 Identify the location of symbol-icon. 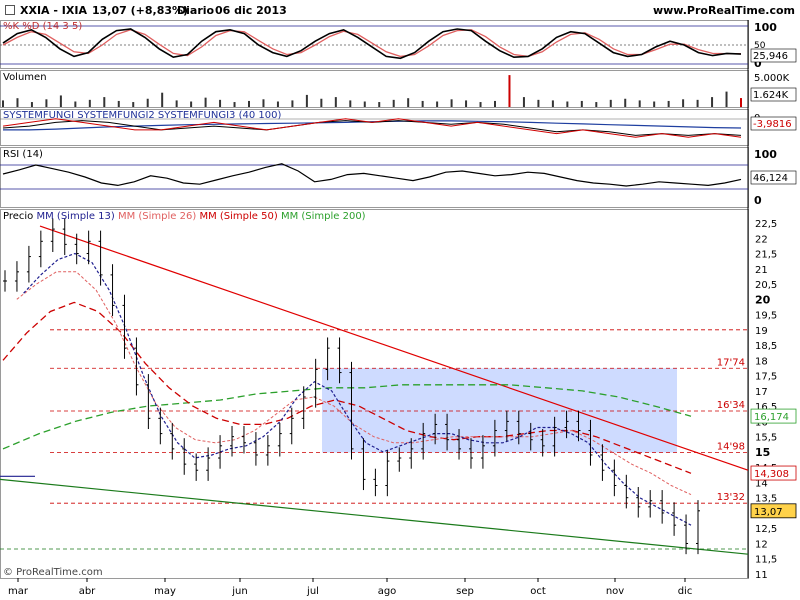
(10, 10).